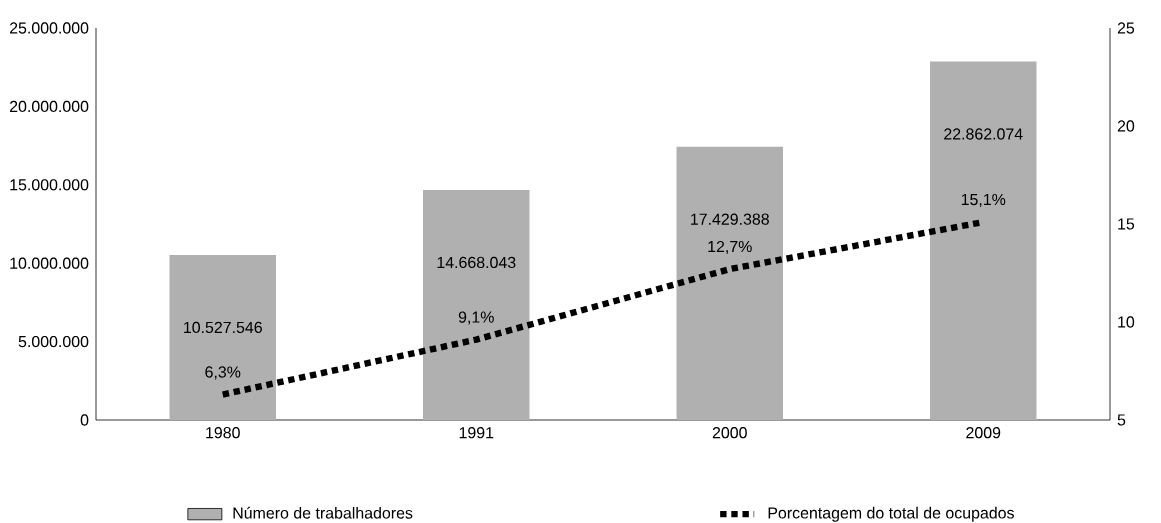 This screenshot has height=523, width=1161. What do you see at coordinates (729, 433) in the screenshot?
I see `x-tick-label: 2000` at bounding box center [729, 433].